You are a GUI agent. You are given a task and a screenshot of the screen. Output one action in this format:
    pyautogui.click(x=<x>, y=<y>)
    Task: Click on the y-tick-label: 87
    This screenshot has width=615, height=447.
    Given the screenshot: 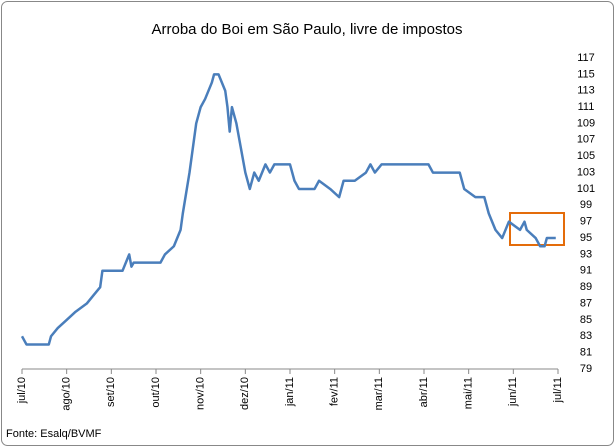 What is the action you would take?
    pyautogui.click(x=586, y=303)
    